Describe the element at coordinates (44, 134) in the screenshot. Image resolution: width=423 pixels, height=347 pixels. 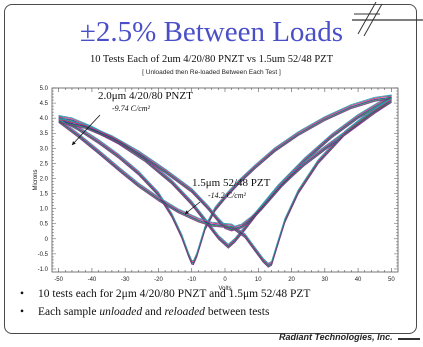
I see `y-tick-label: 3.5` at that location.